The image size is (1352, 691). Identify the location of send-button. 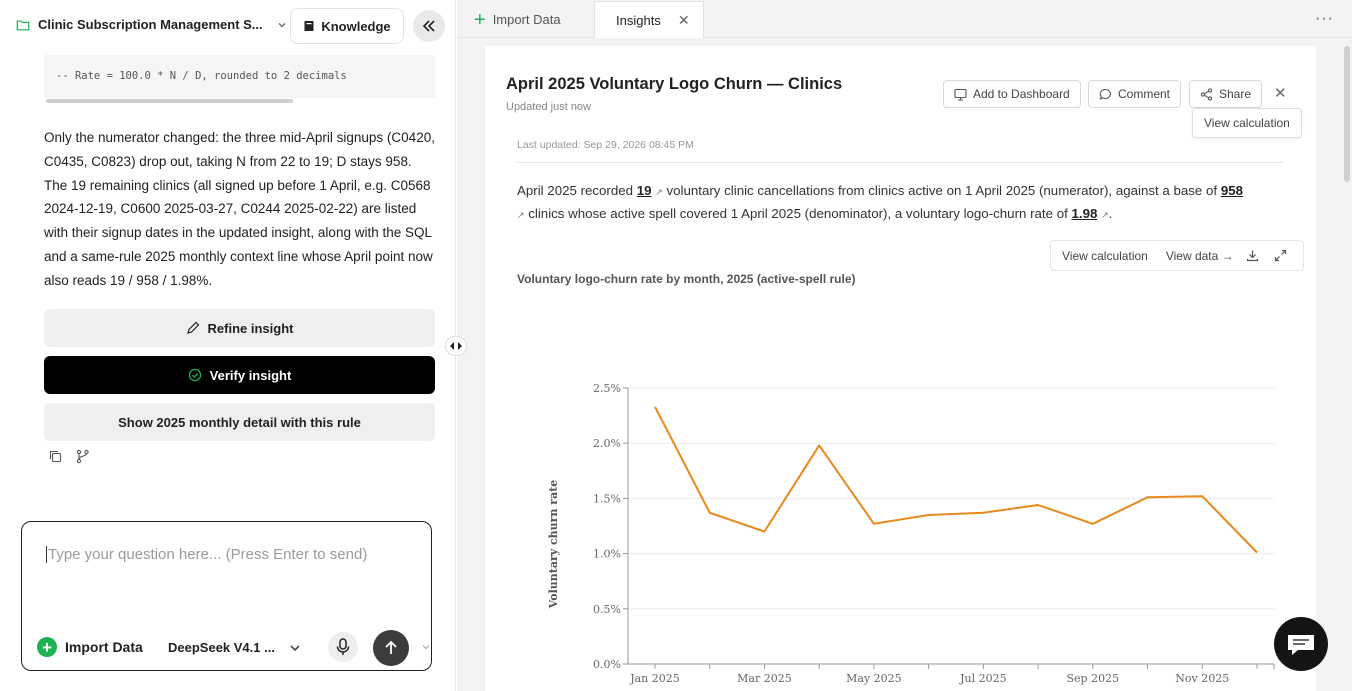
(391, 648).